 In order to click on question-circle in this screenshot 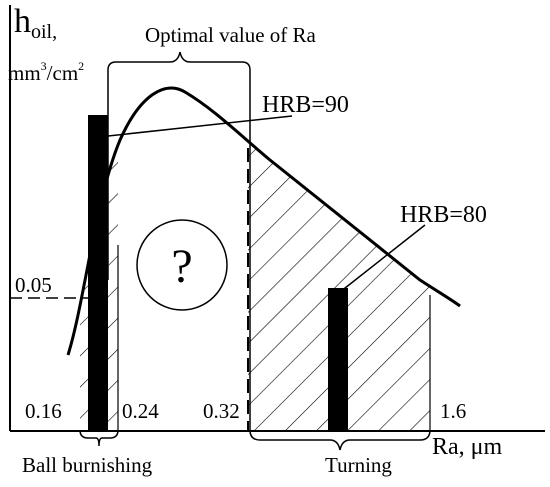, I will do `click(182, 265)`.